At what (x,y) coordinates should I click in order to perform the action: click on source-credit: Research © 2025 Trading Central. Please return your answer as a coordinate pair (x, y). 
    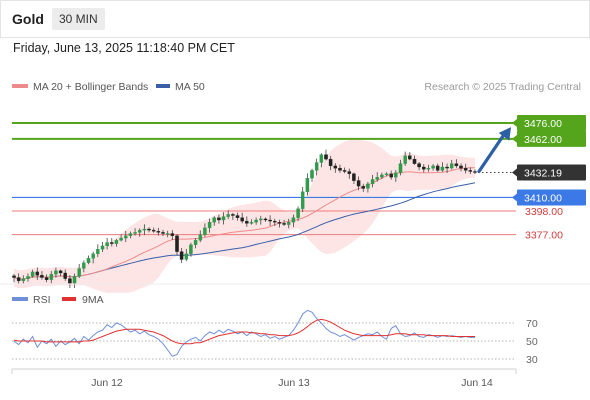
    Looking at the image, I should click on (502, 87).